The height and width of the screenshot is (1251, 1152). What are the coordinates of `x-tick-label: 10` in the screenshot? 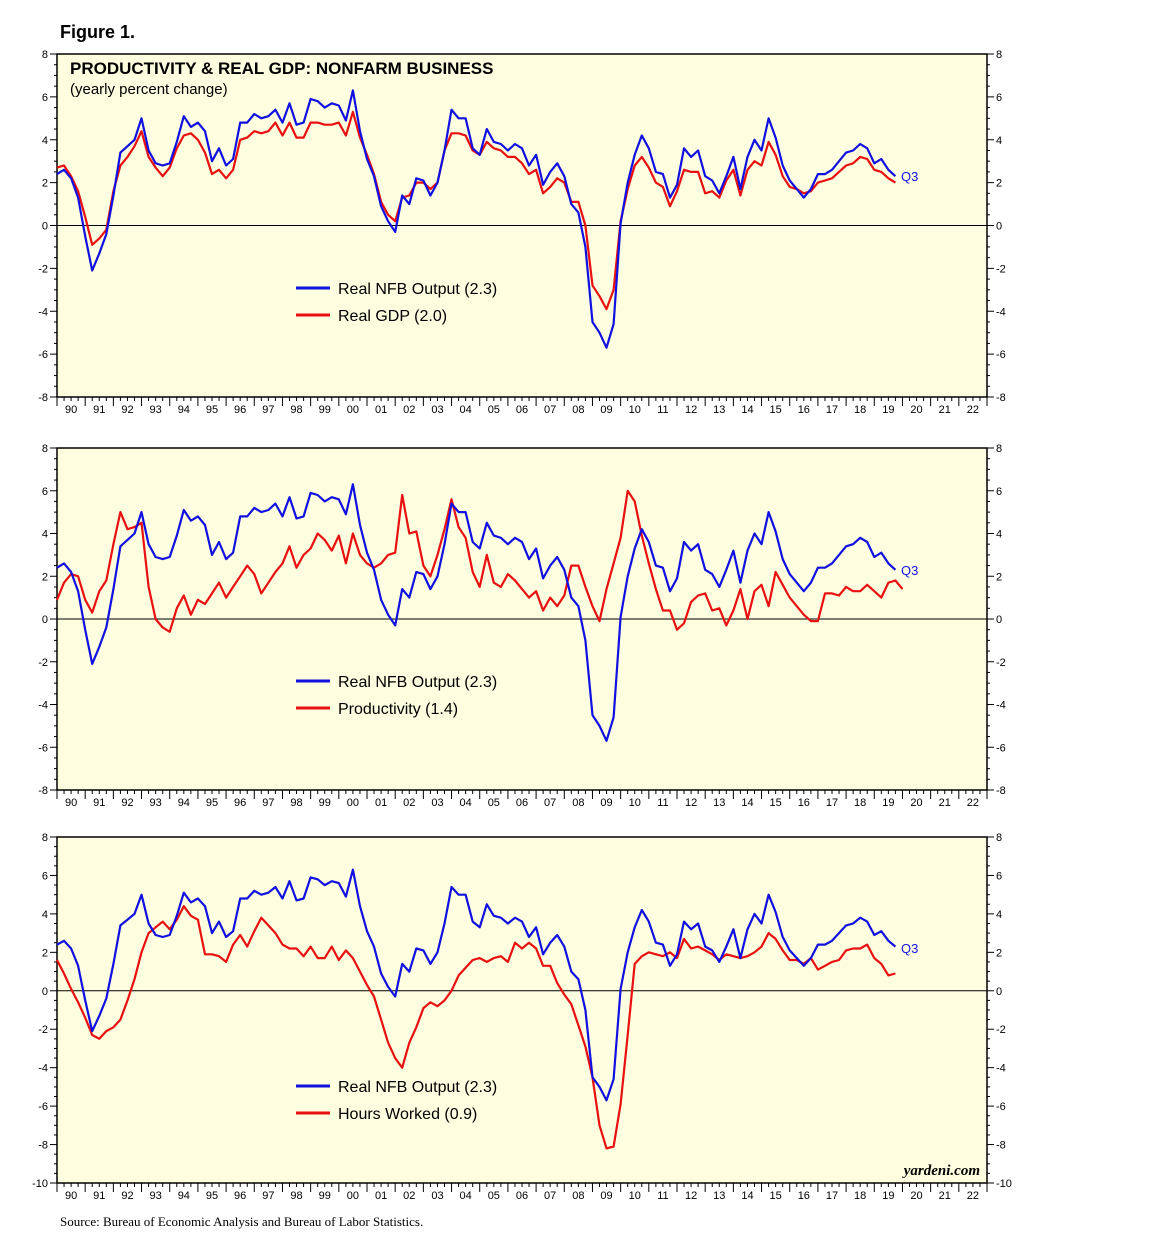 It's located at (635, 1196).